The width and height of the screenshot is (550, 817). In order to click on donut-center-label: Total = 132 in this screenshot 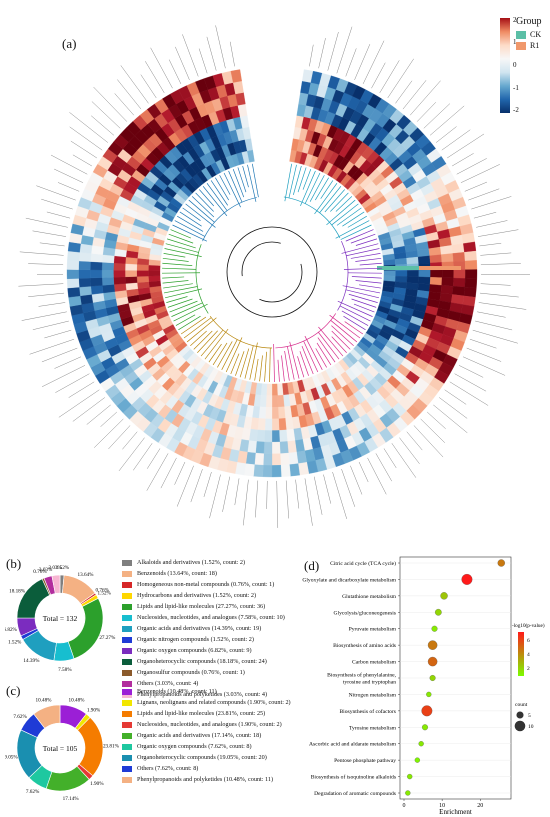, I will do `click(60, 618)`.